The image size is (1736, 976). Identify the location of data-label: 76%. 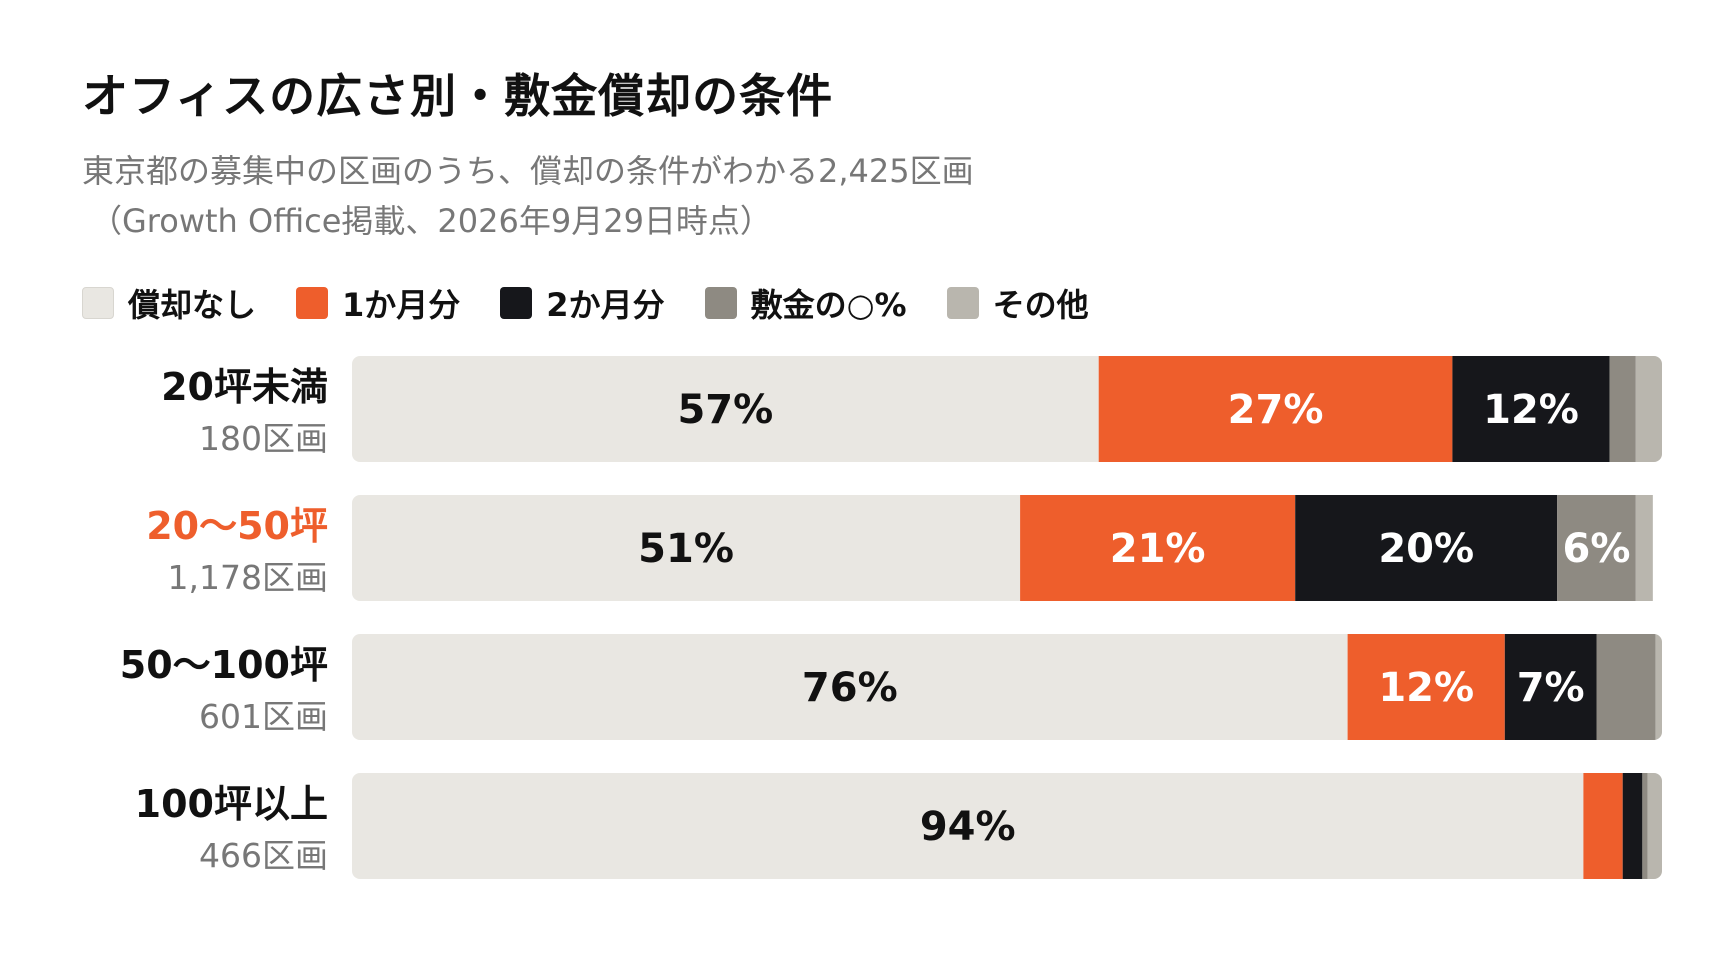
(850, 688).